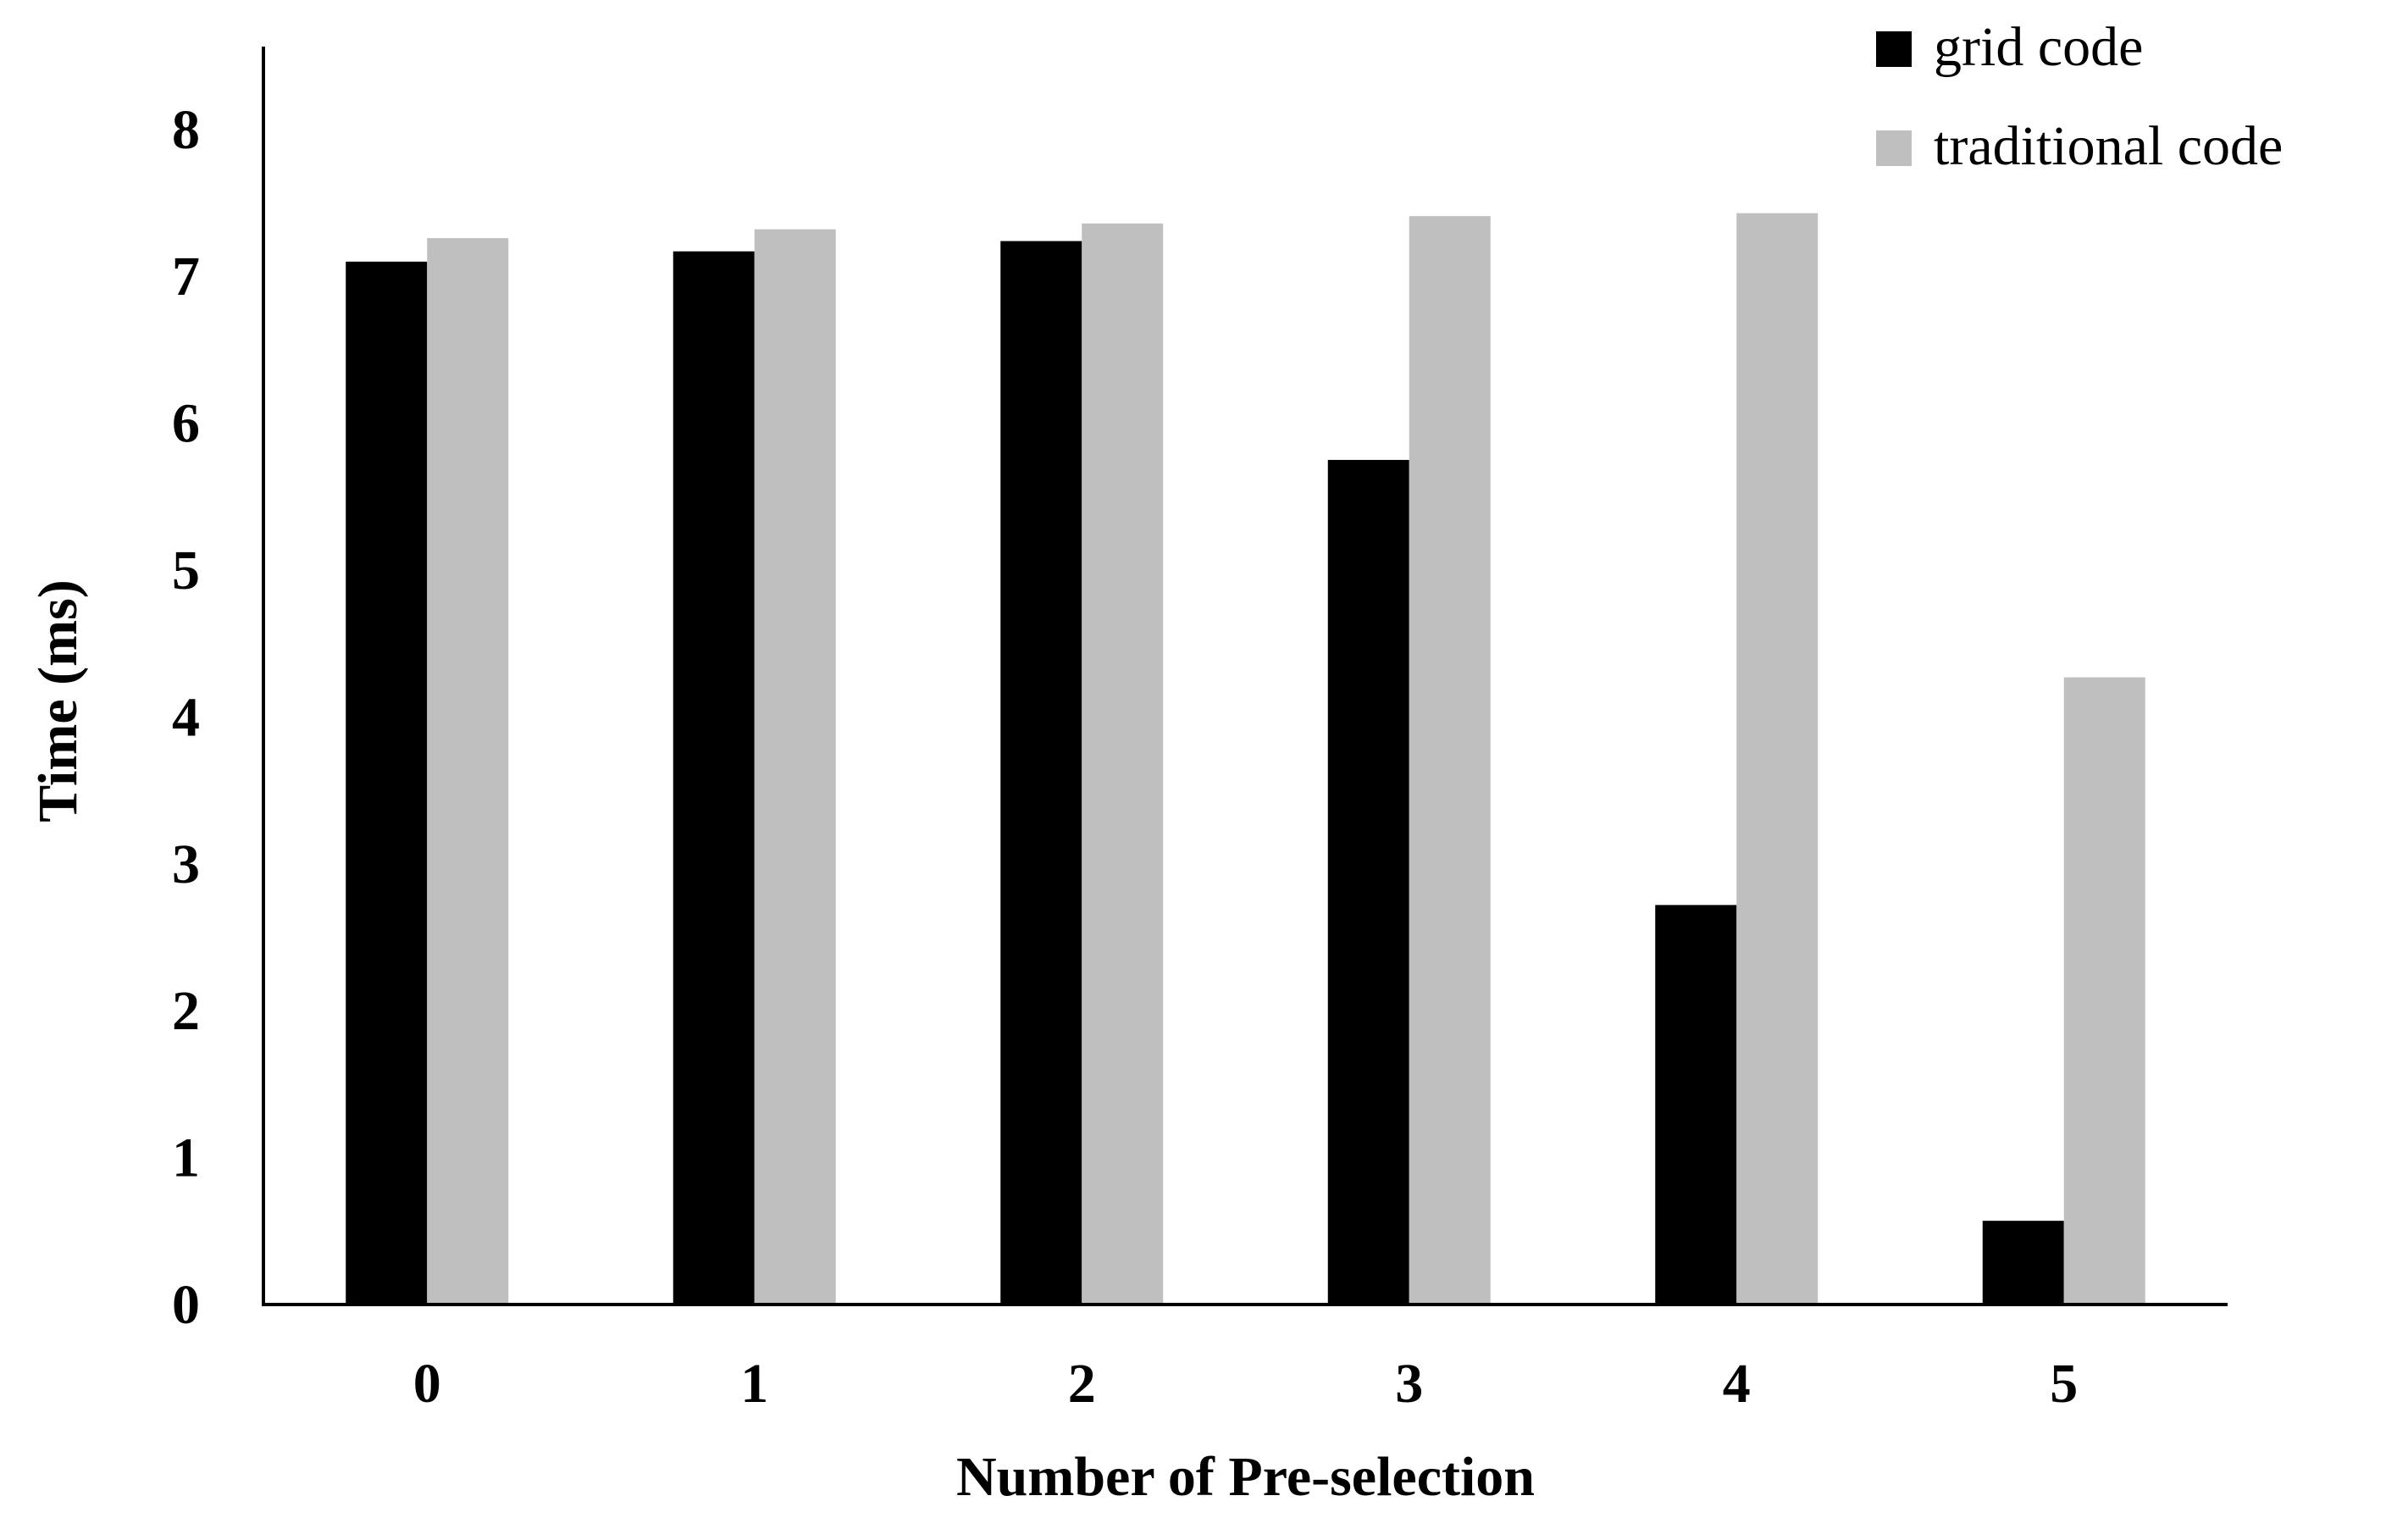 The height and width of the screenshot is (1529, 2408). What do you see at coordinates (2079, 97) in the screenshot?
I see `legend: grid code traditional code` at bounding box center [2079, 97].